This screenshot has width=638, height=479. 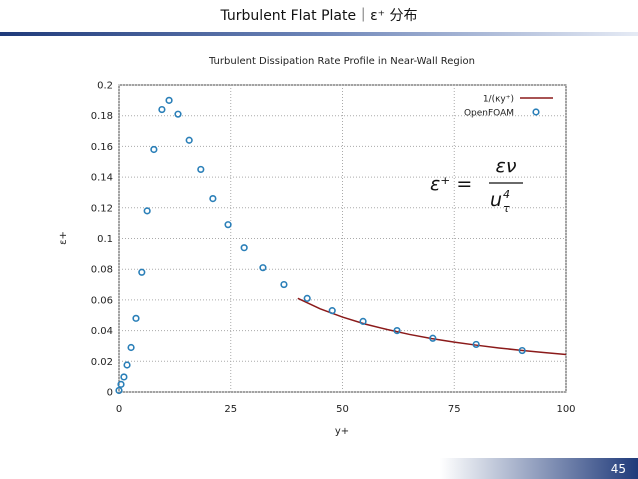 I want to click on formula: ε⁺ = εν u 4 τ, so click(x=476, y=185).